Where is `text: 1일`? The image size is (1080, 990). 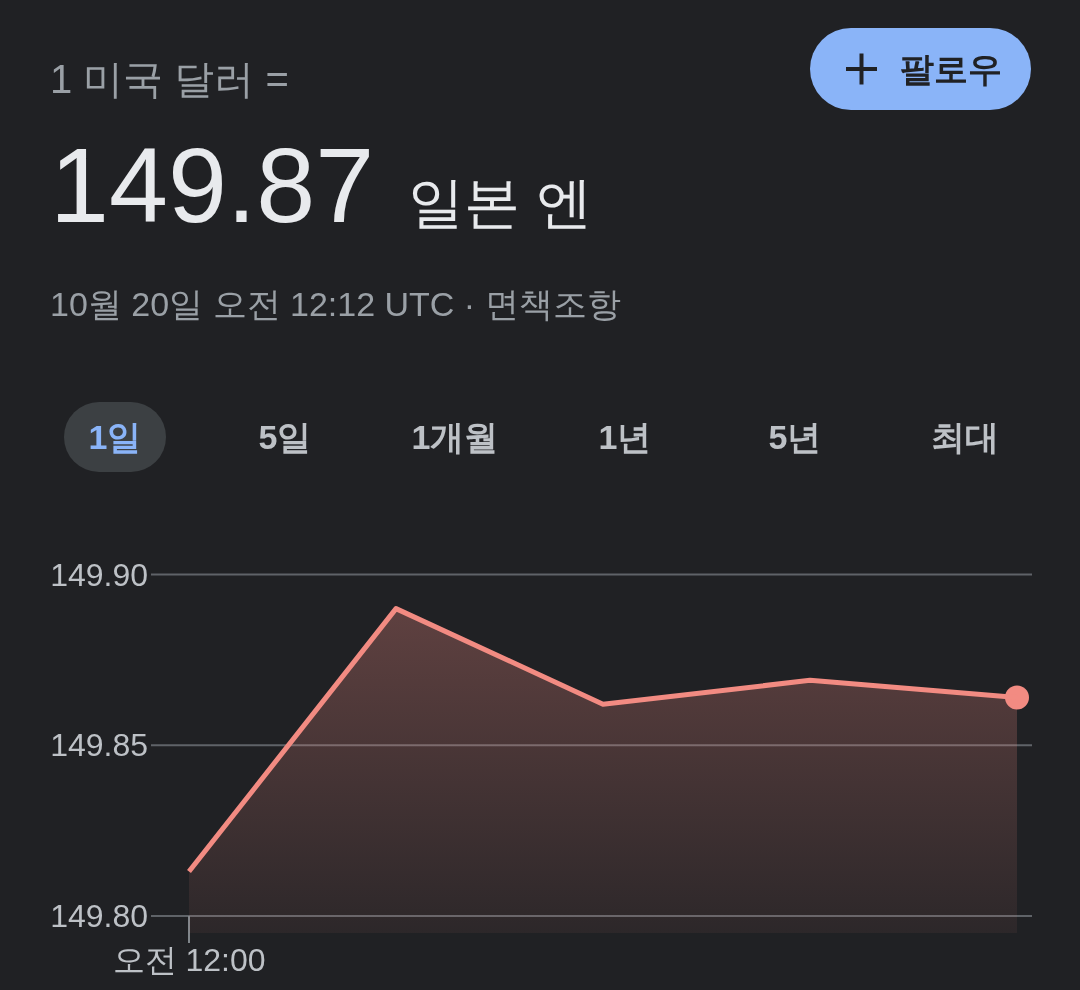 text: 1일 is located at coordinates (115, 437).